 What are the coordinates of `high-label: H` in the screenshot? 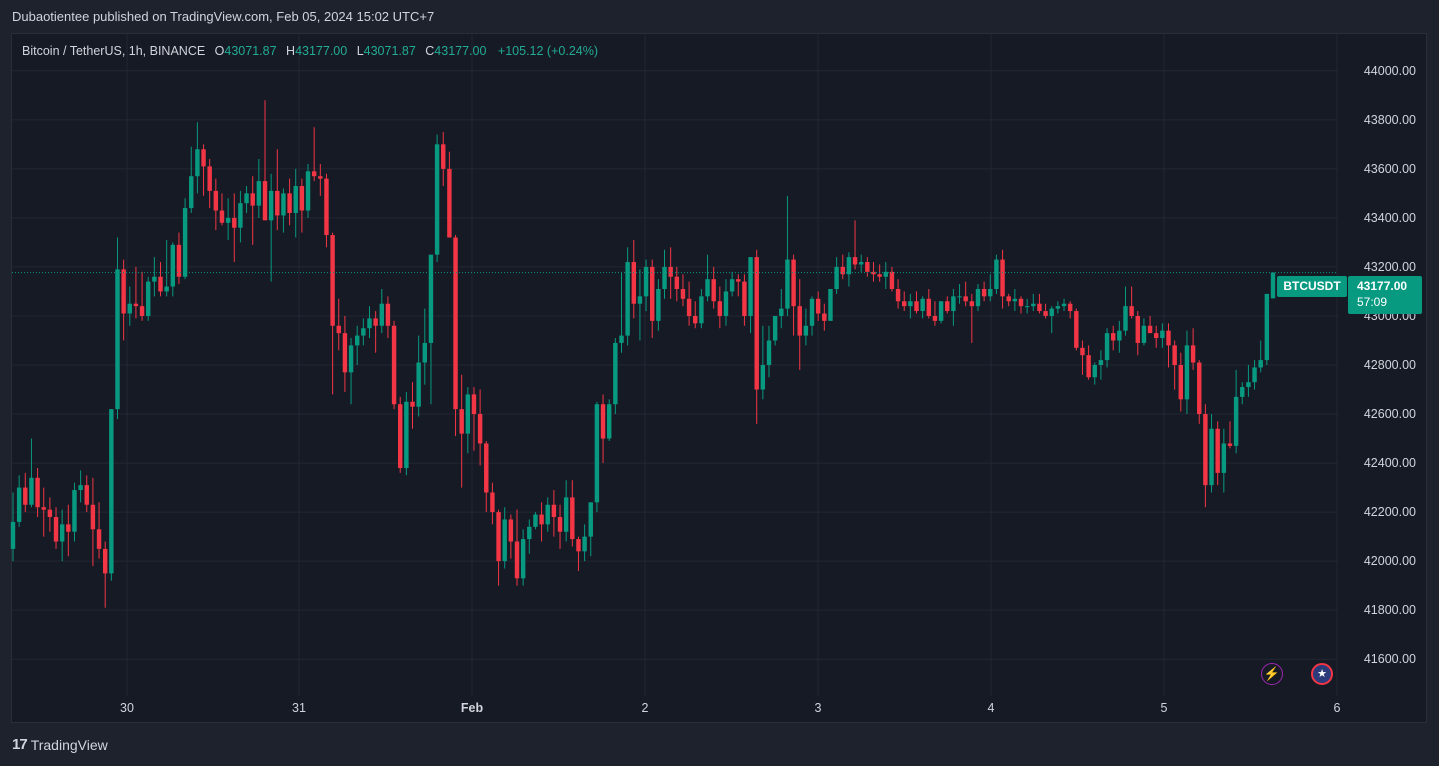 It's located at (291, 51).